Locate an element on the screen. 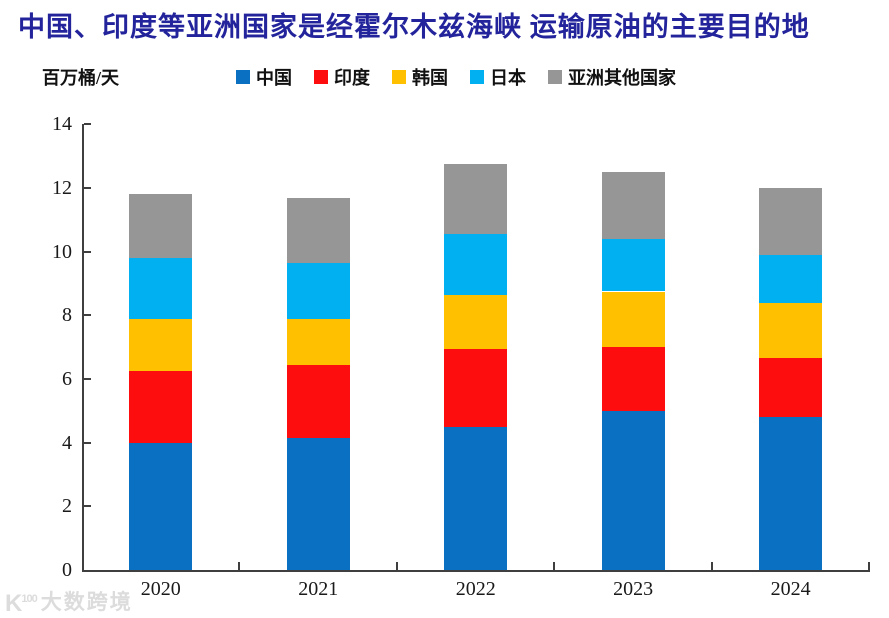 The width and height of the screenshot is (889, 618). watermark-logo-icon: K100 is located at coordinates (21, 603).